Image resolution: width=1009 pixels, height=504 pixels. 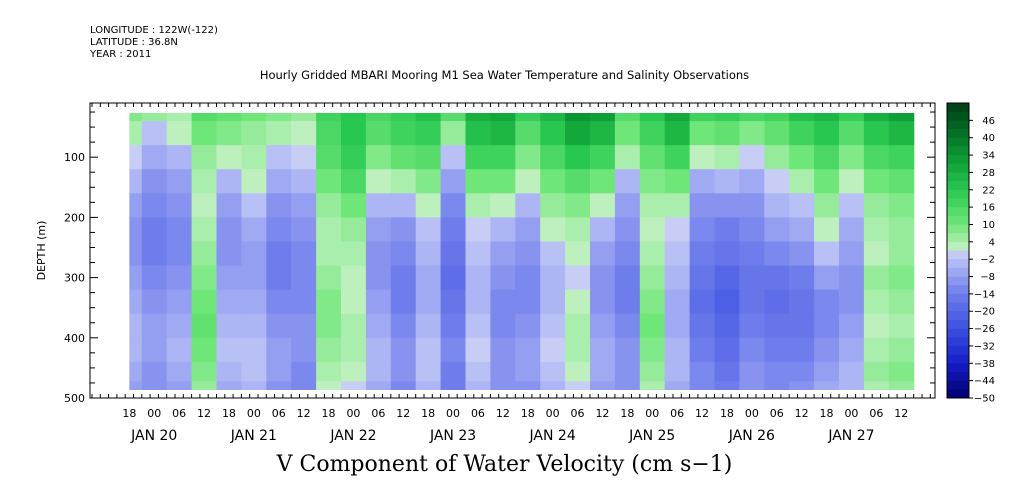 What do you see at coordinates (74, 217) in the screenshot?
I see `y-tick-label: 200` at bounding box center [74, 217].